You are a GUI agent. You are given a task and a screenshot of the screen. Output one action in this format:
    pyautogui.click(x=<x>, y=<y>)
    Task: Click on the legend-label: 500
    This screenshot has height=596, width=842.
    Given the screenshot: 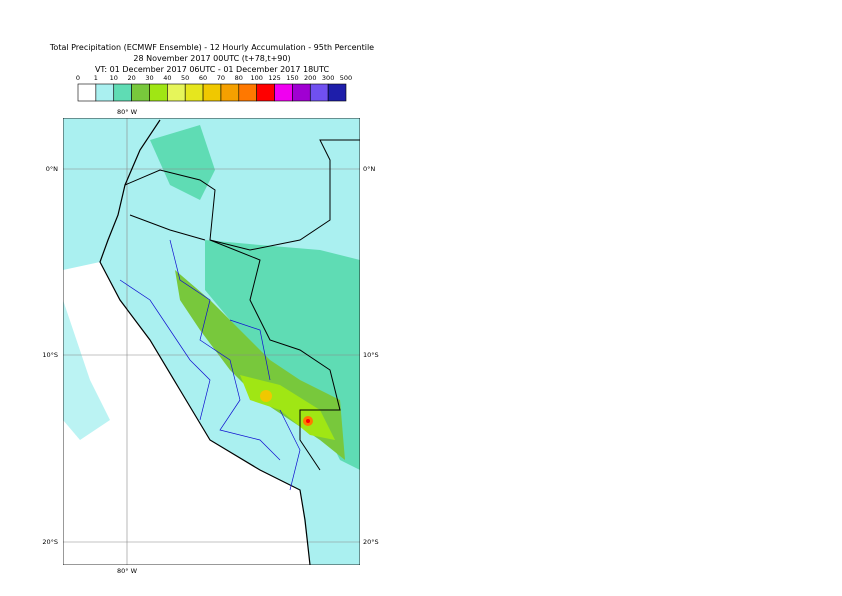 What is the action you would take?
    pyautogui.click(x=346, y=78)
    